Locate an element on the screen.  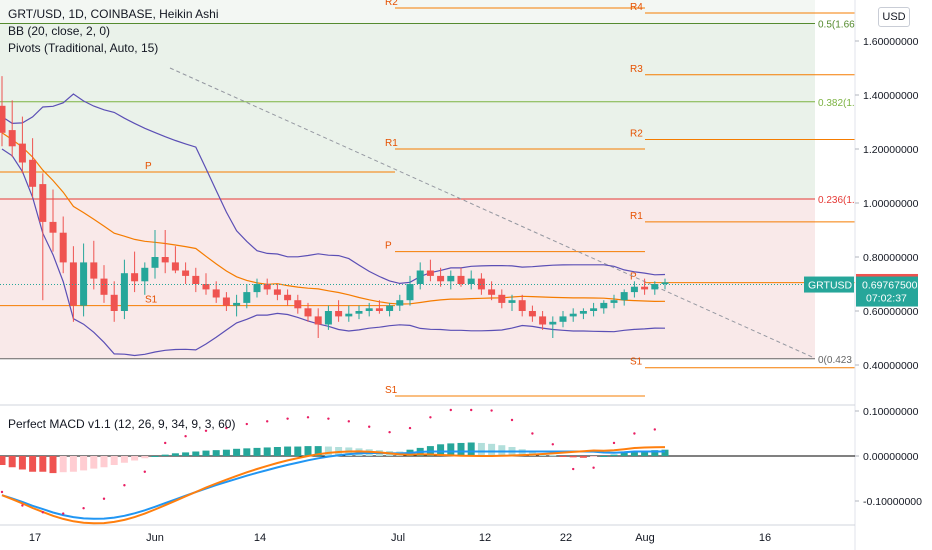
time-tick-label: Aug is located at coordinates (645, 538).